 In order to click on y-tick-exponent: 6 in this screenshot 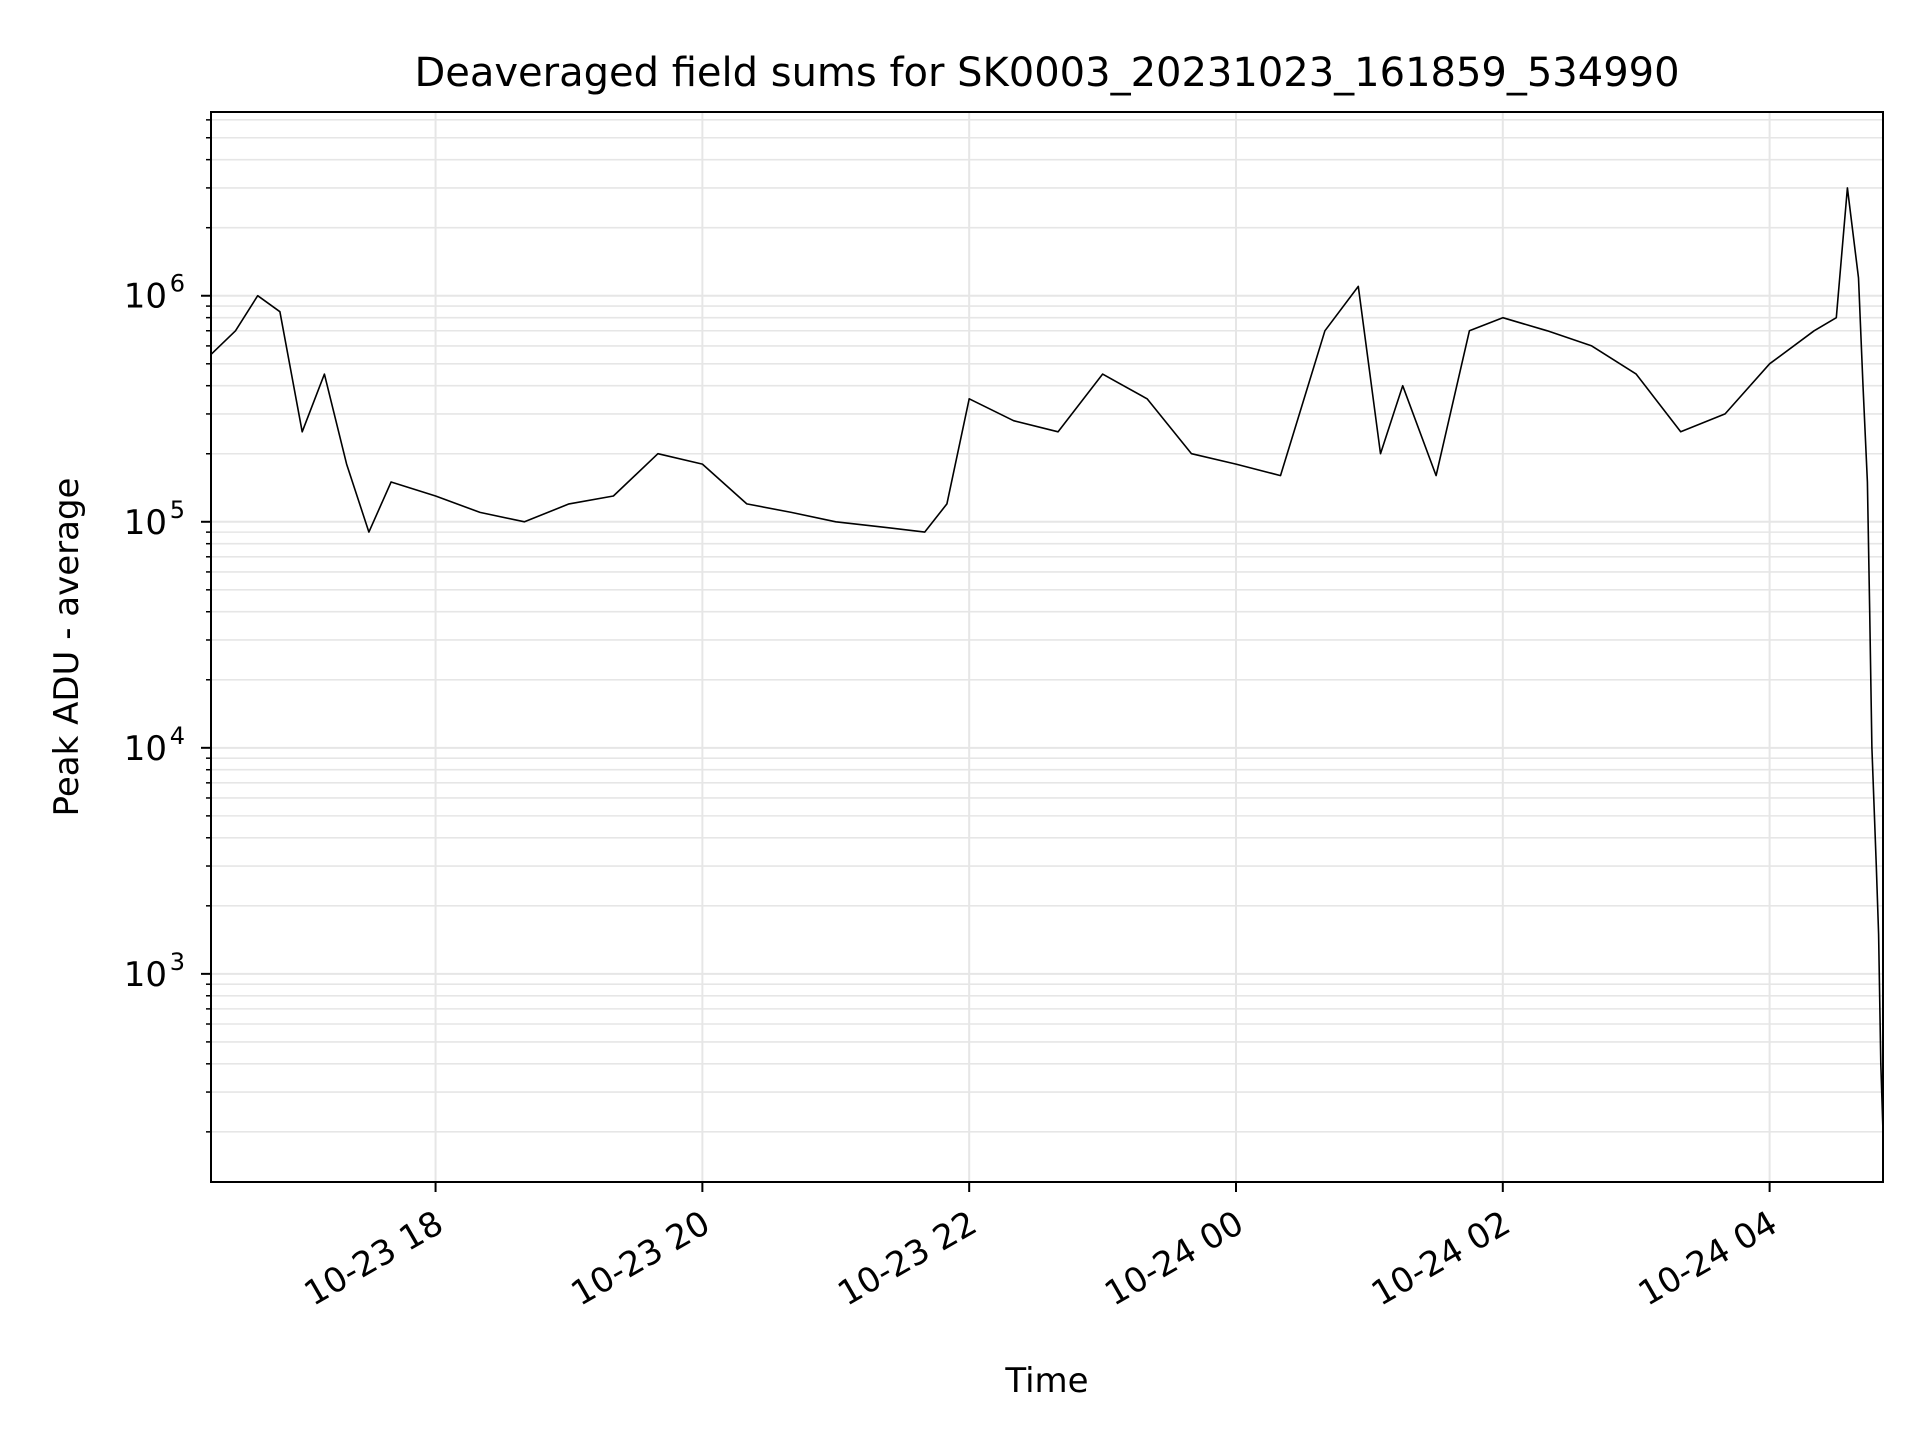, I will do `click(177, 284)`.